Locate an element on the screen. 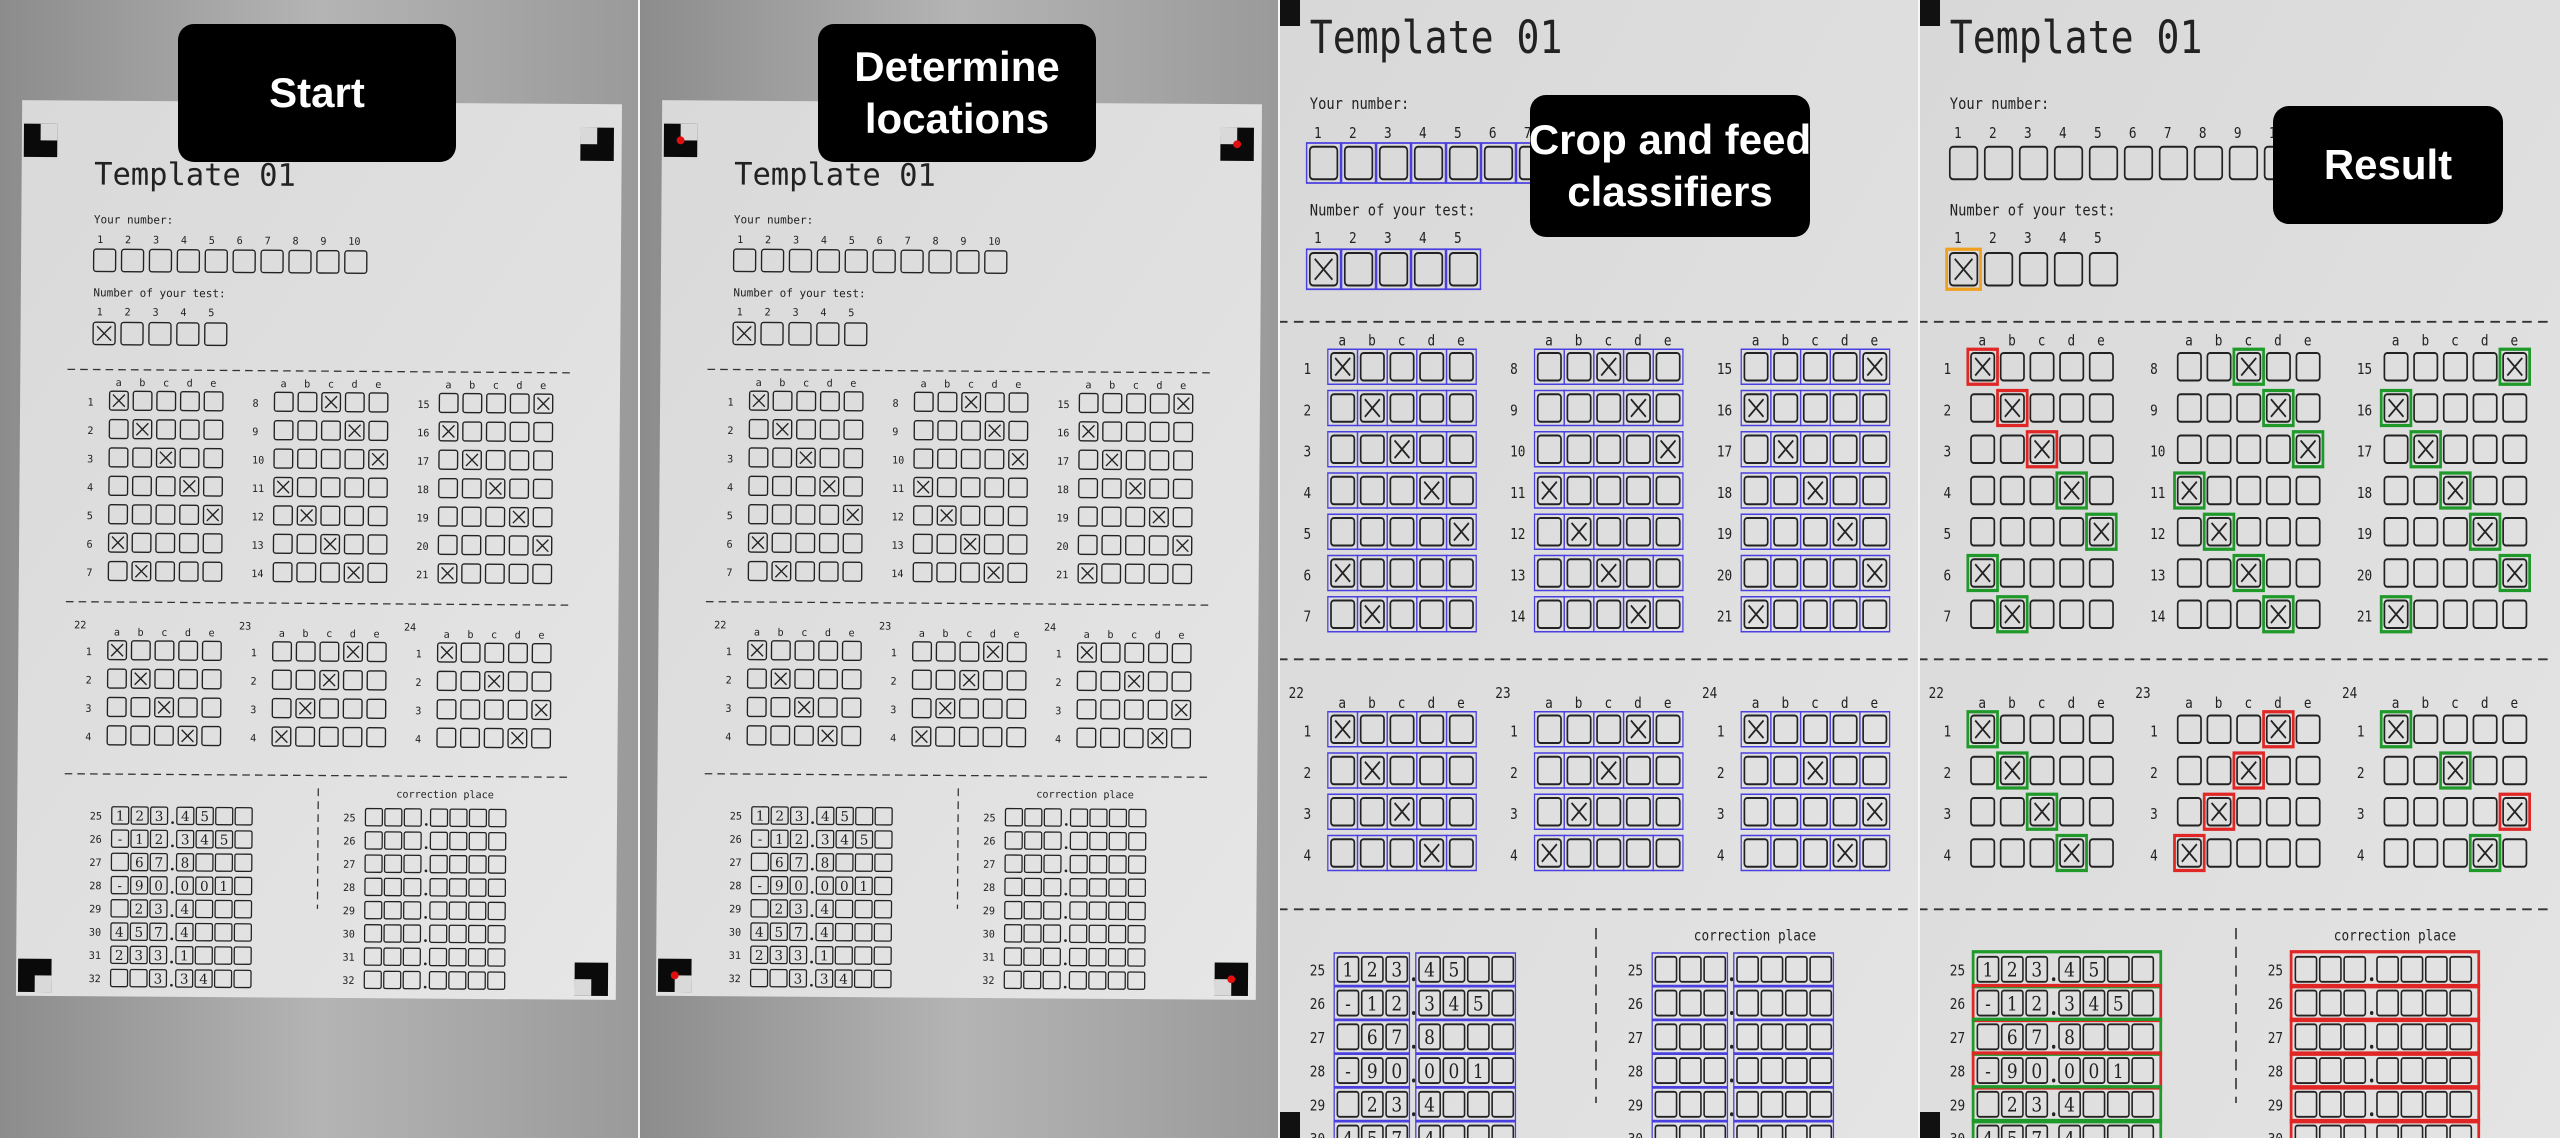 The width and height of the screenshot is (2560, 1138). handwritten-digit: 6 is located at coordinates (1372, 1038).